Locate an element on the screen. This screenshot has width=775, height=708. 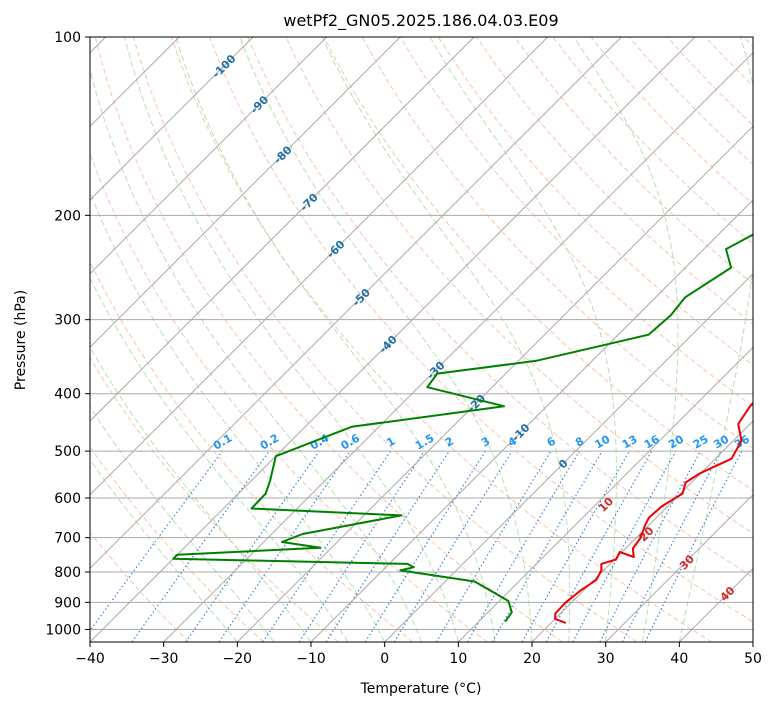
x-tick-label: 50 is located at coordinates (753, 659).